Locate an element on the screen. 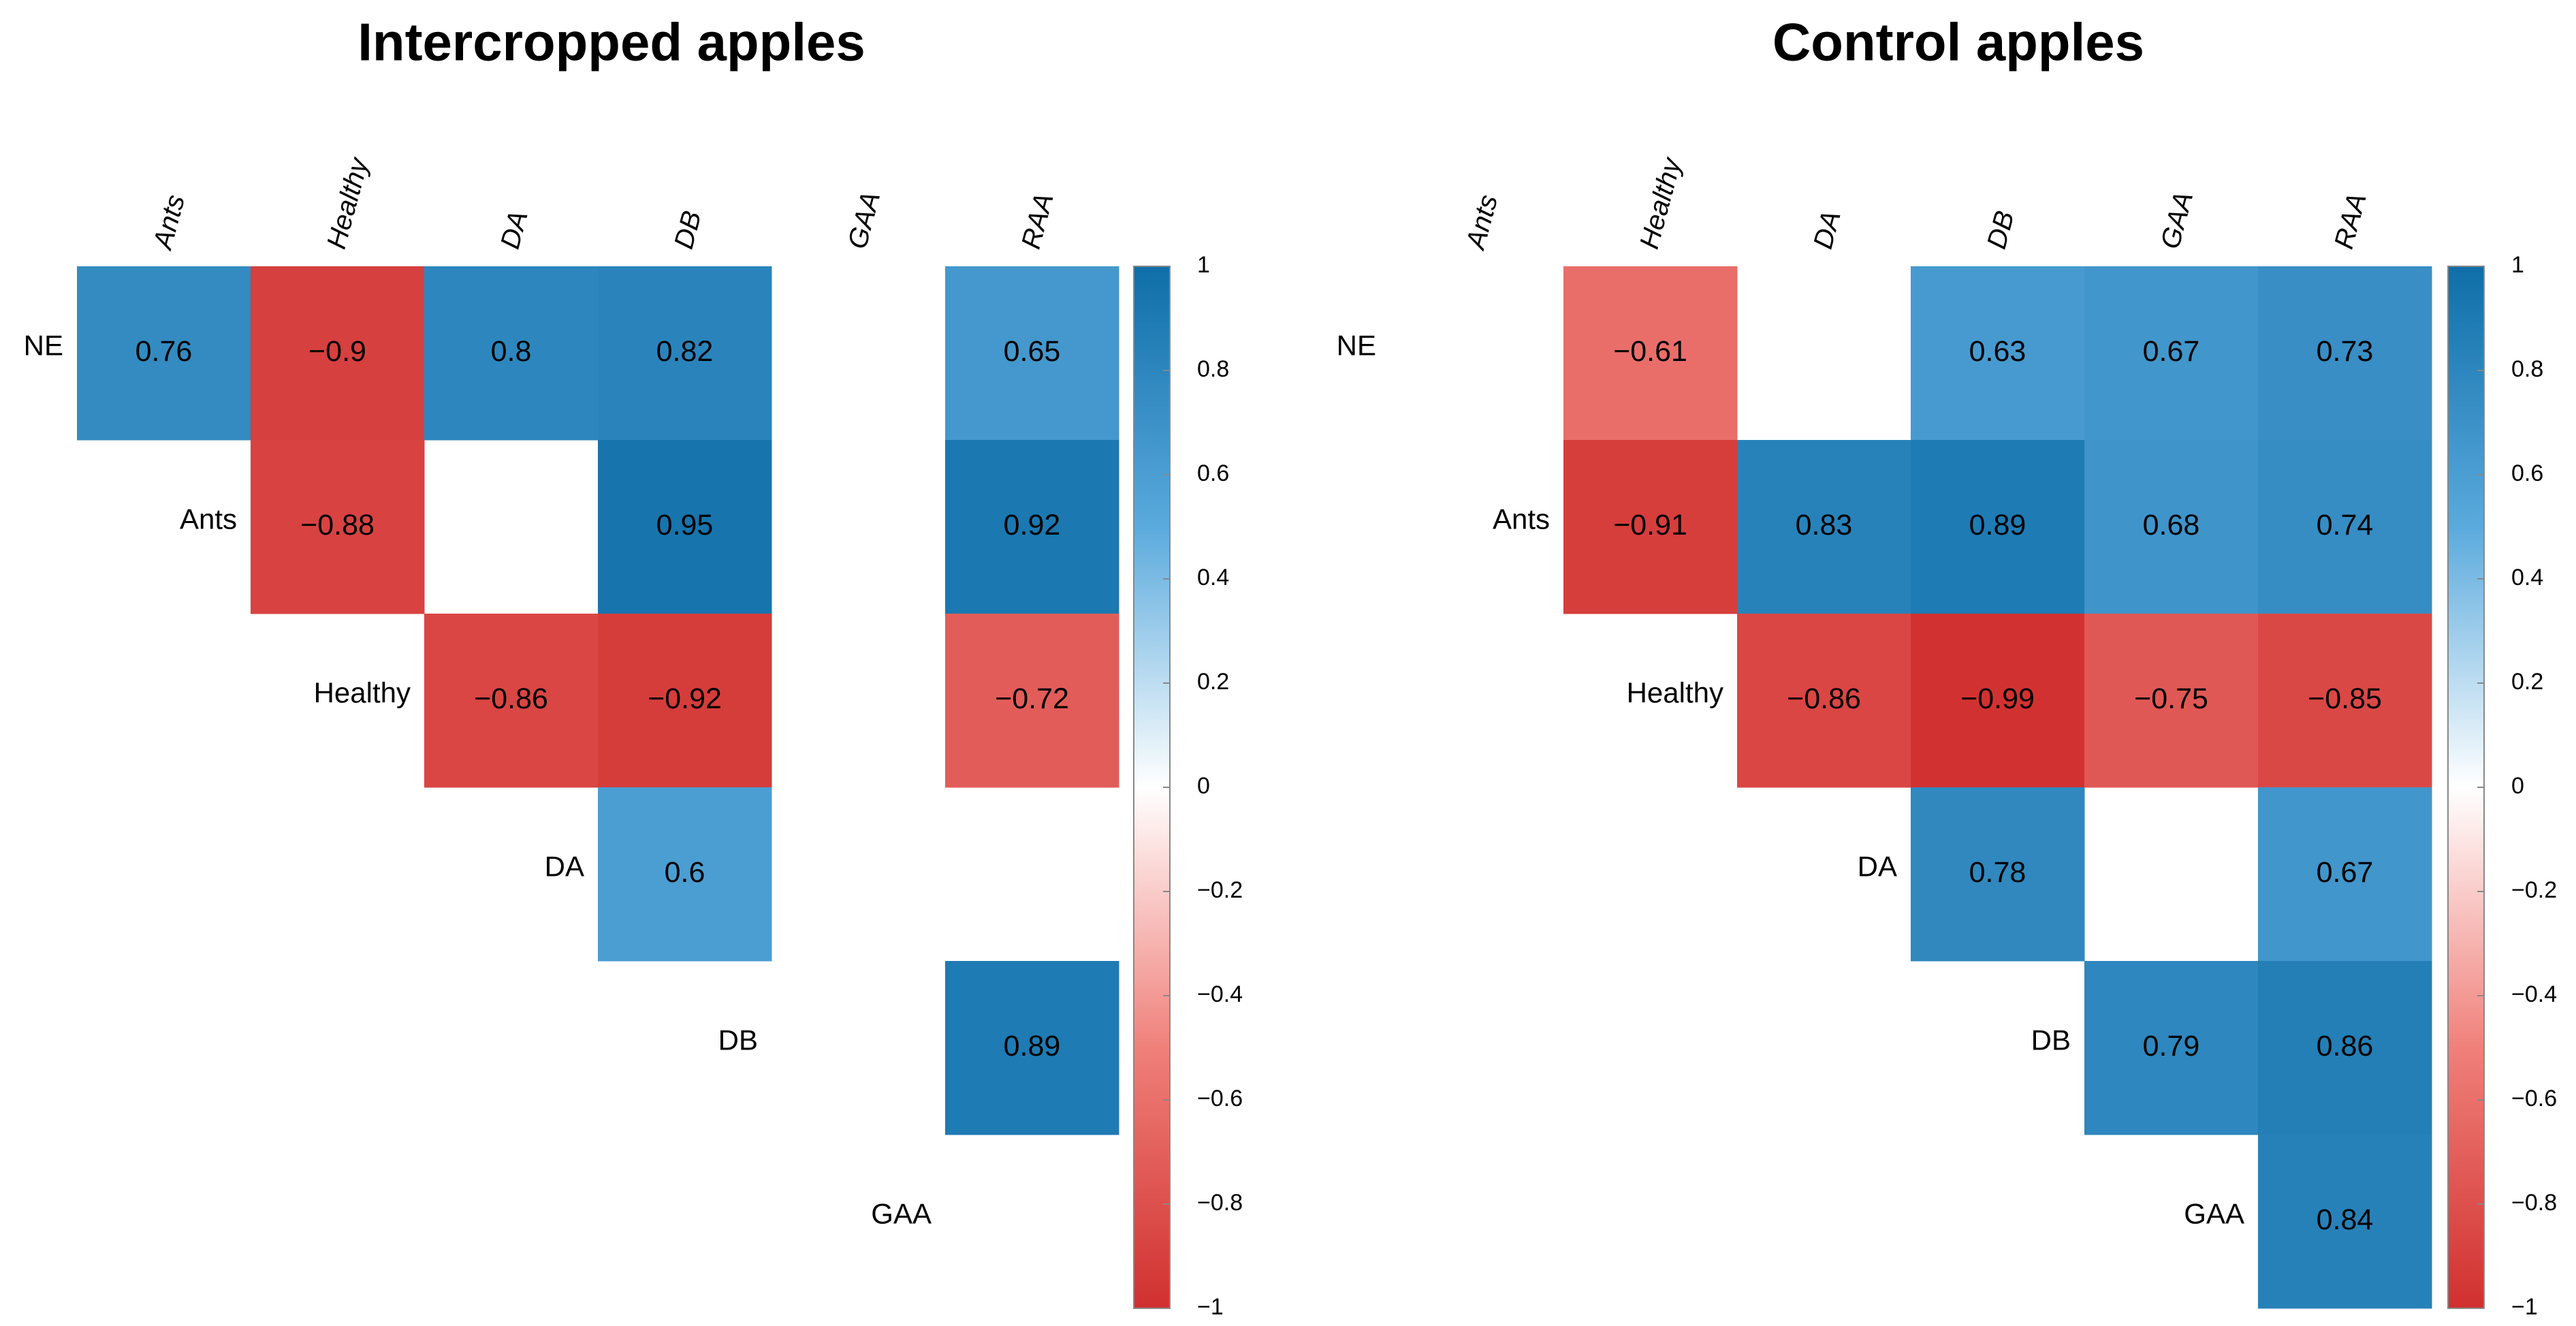 This screenshot has height=1326, width=2576. cell-value-label: 0.83 is located at coordinates (1824, 525).